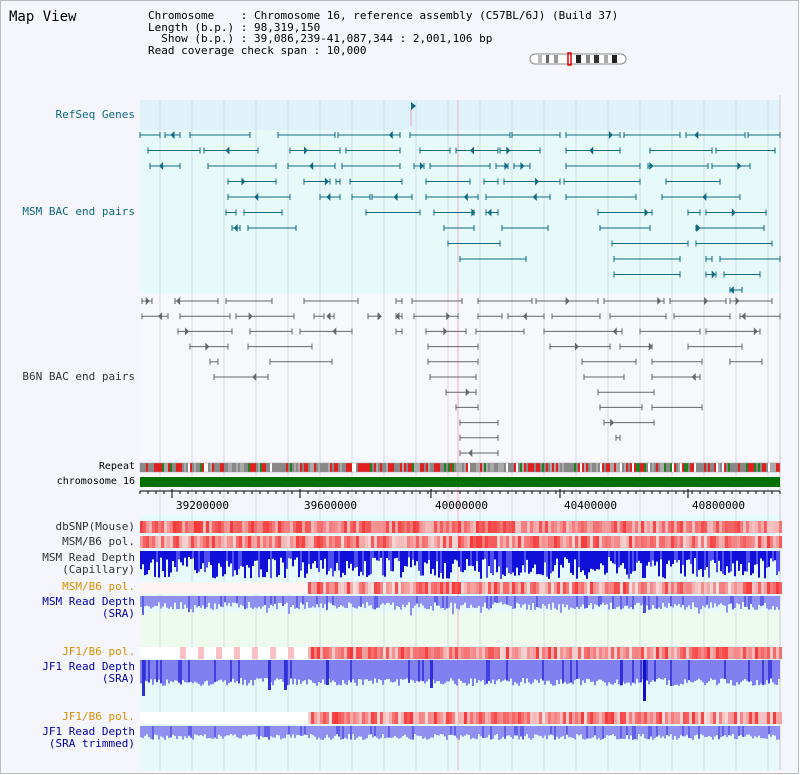  Describe the element at coordinates (95, 481) in the screenshot. I see `label-chromosome: chromosome 16` at that location.